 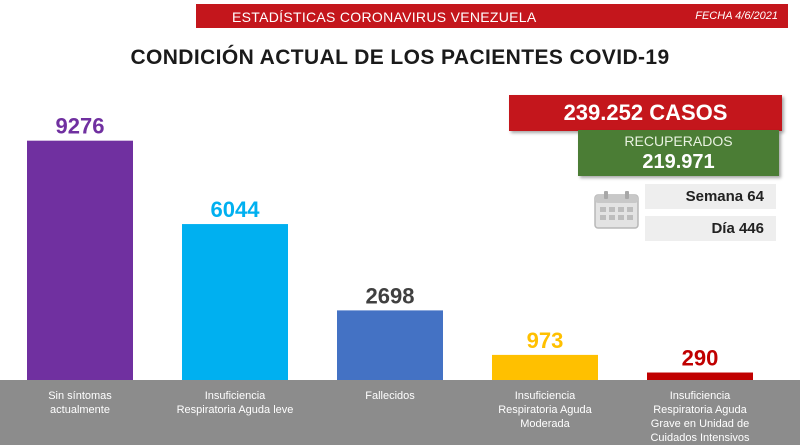 I want to click on category-label: Insuficiencia Respiratoria Aguda leve, so click(x=235, y=403).